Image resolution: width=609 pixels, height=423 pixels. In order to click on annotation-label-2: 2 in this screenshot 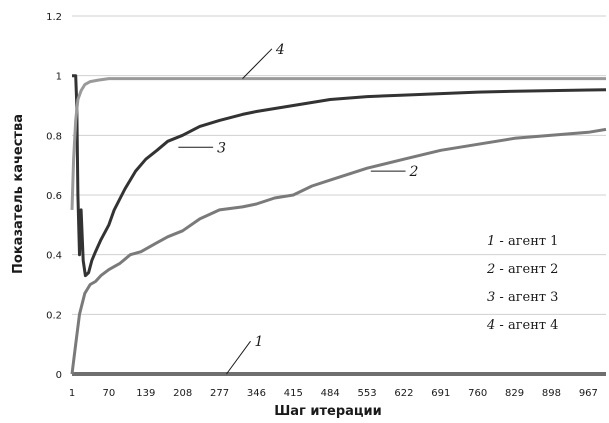, I will do `click(414, 172)`.